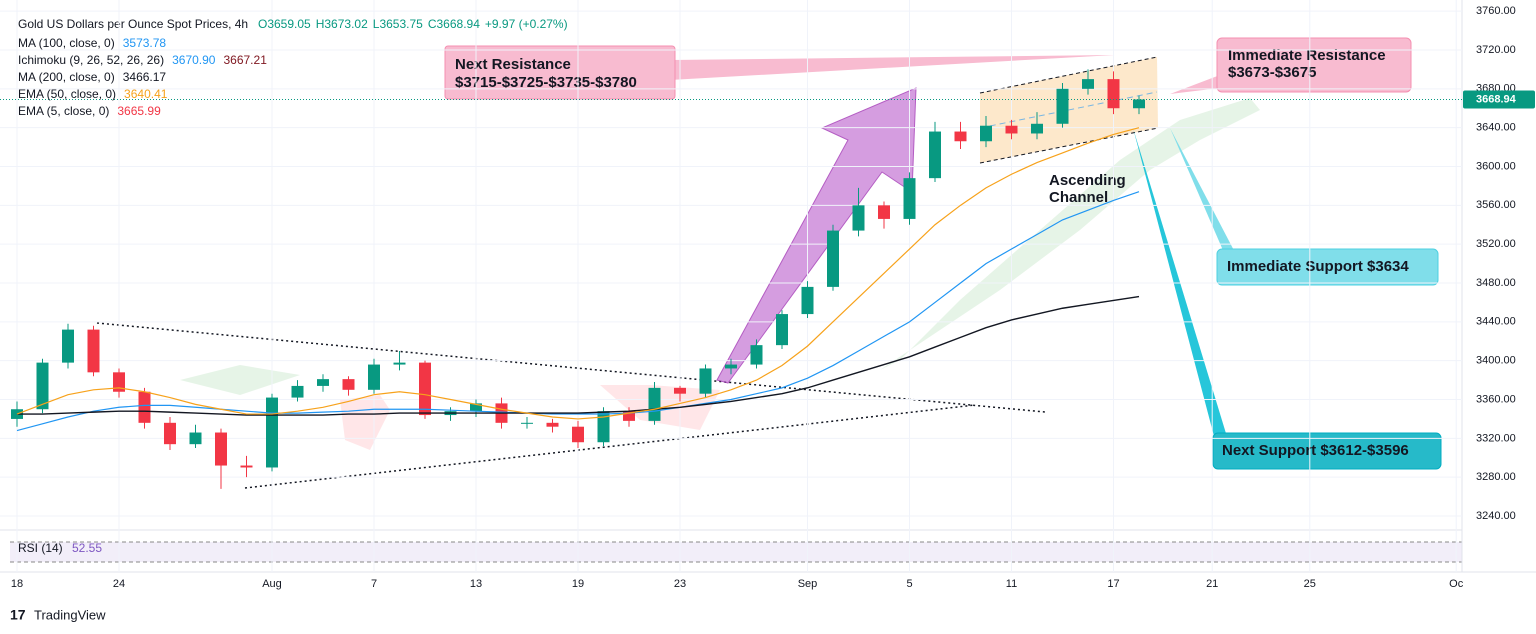 This screenshot has height=634, width=1536. What do you see at coordinates (1496, 205) in the screenshot?
I see `y-tick-label: 3560.00` at bounding box center [1496, 205].